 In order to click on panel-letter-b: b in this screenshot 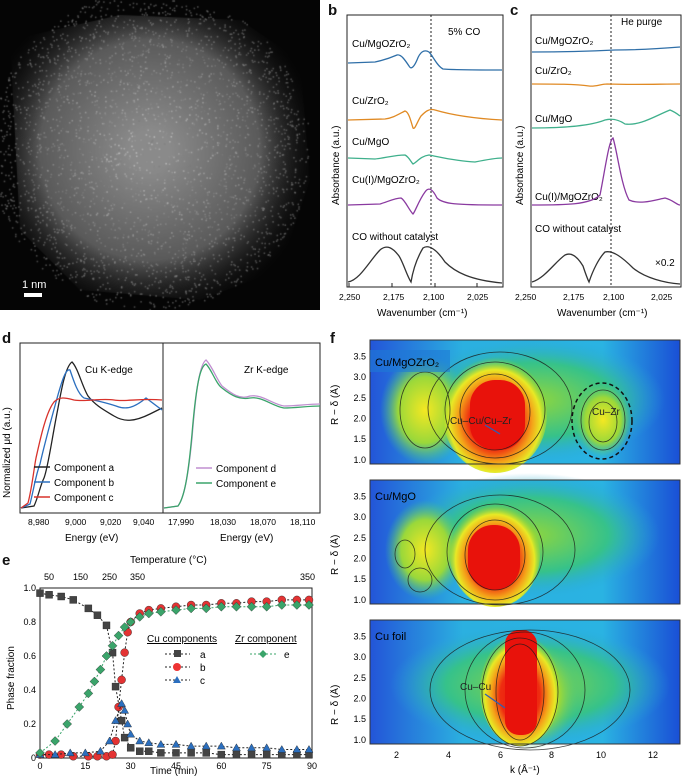, I will do `click(333, 10)`.